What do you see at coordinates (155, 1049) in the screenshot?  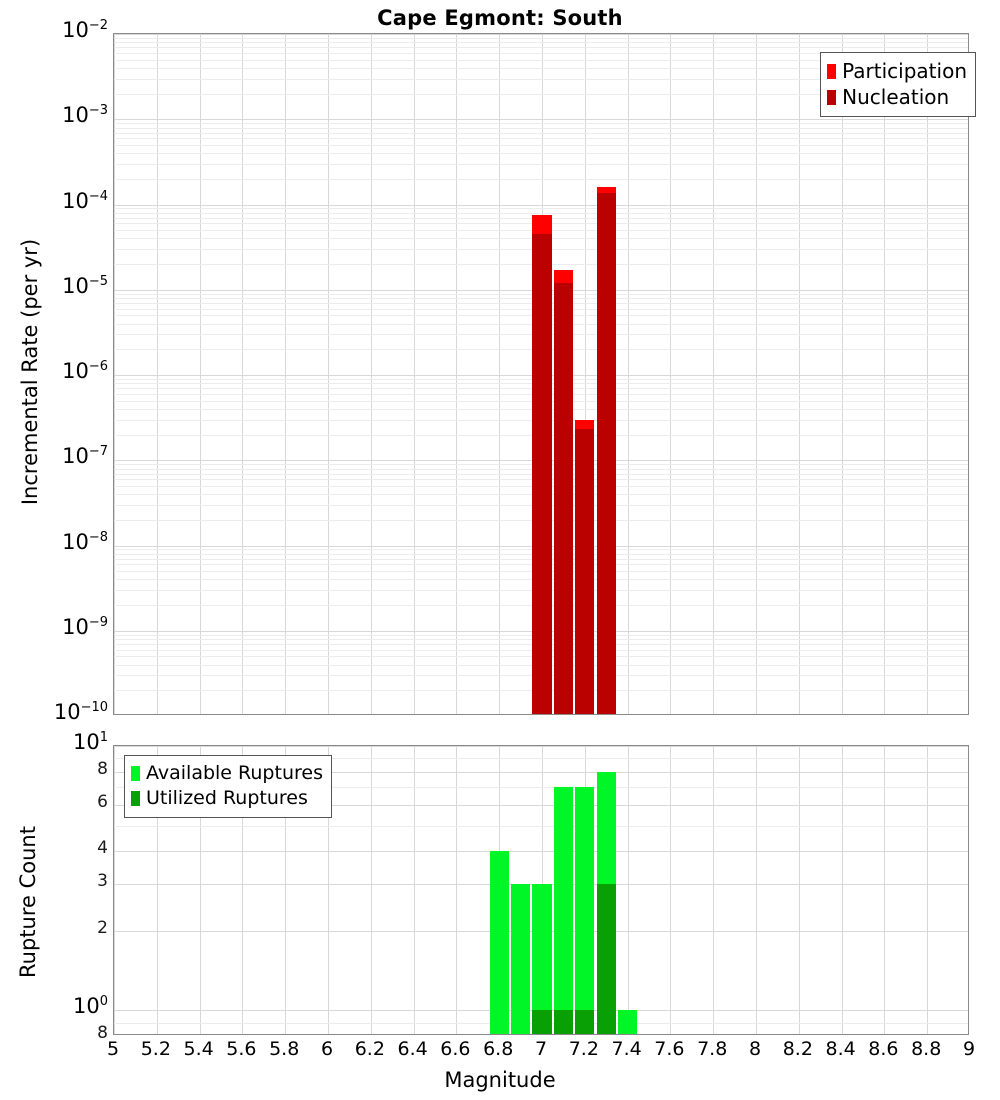 I see `x-tick-label: 5.2` at bounding box center [155, 1049].